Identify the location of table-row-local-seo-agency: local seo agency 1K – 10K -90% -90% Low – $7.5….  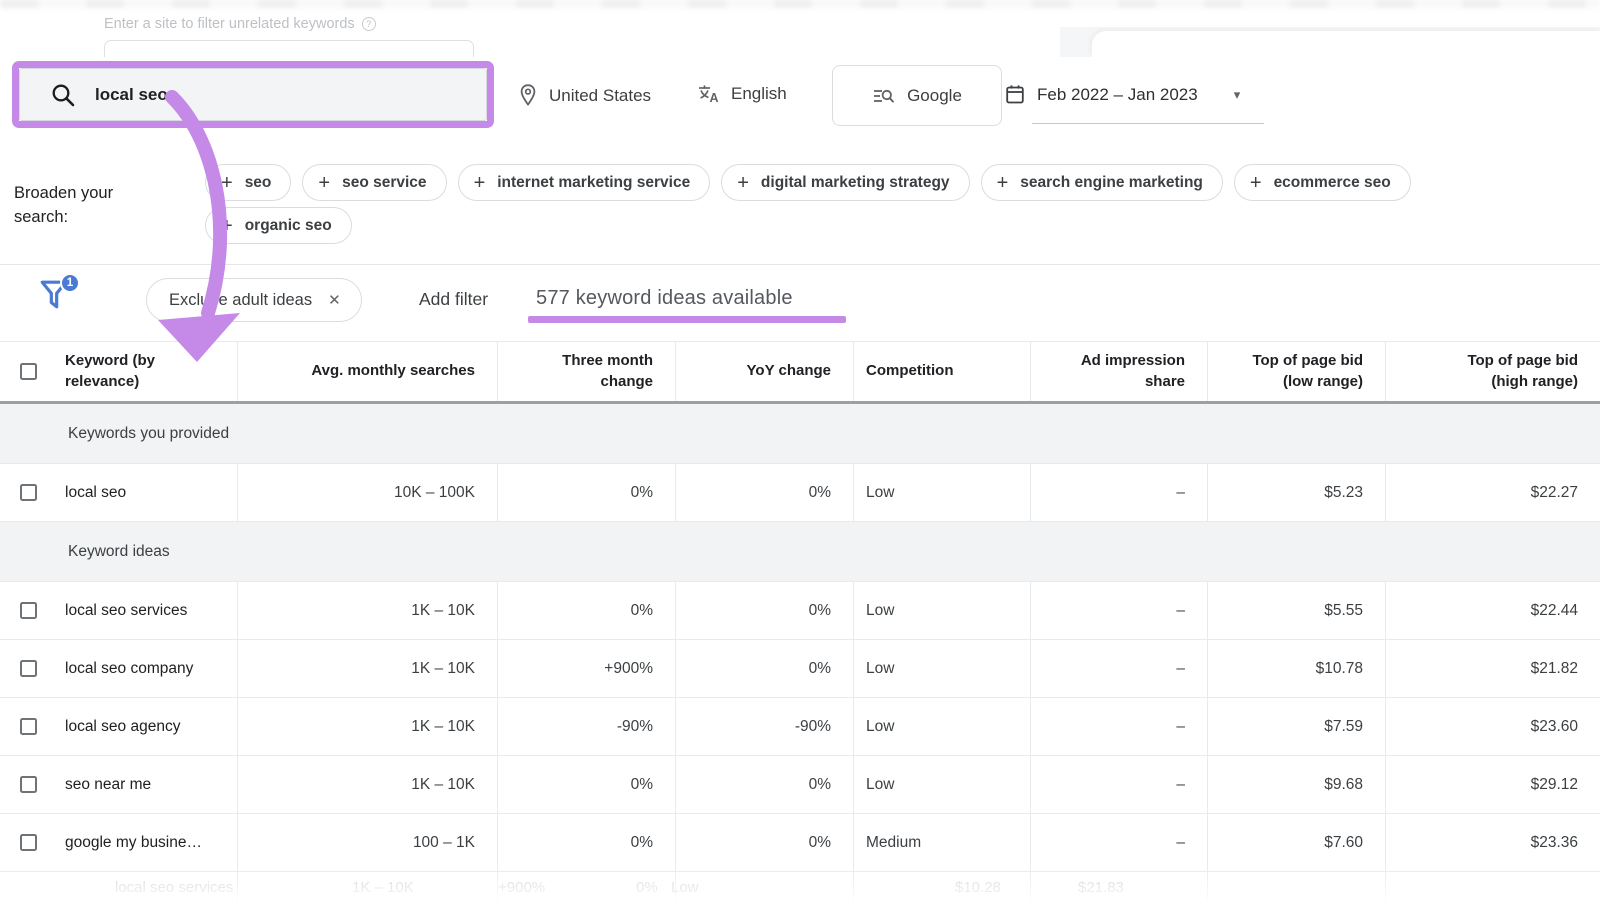
(800, 727).